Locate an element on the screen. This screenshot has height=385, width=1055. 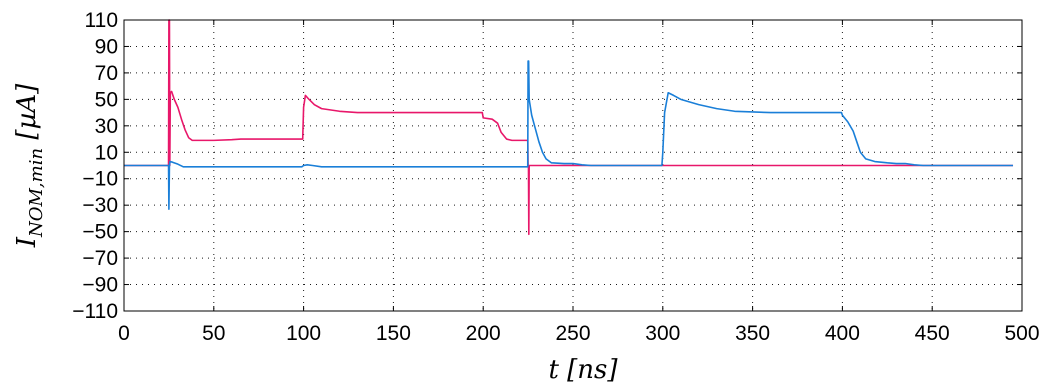
x-tick-label: 50 is located at coordinates (213, 333).